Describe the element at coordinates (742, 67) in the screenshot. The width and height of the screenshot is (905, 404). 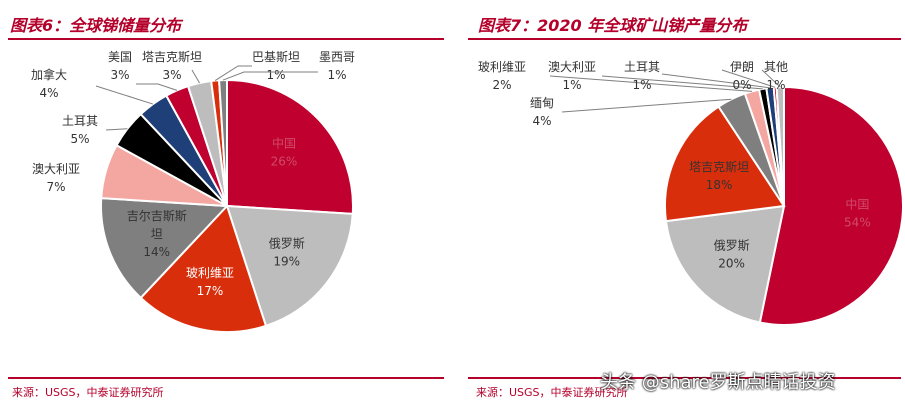
I see `slice-name-label: 伊朗` at that location.